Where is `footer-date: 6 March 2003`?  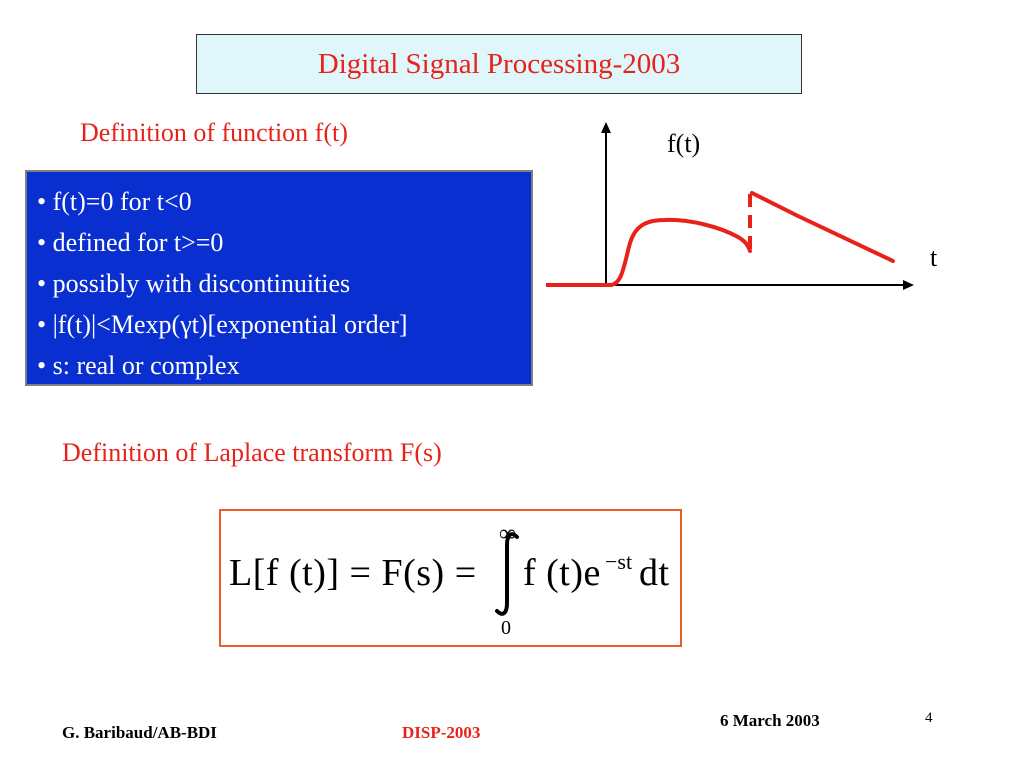
footer-date: 6 March 2003 is located at coordinates (770, 720).